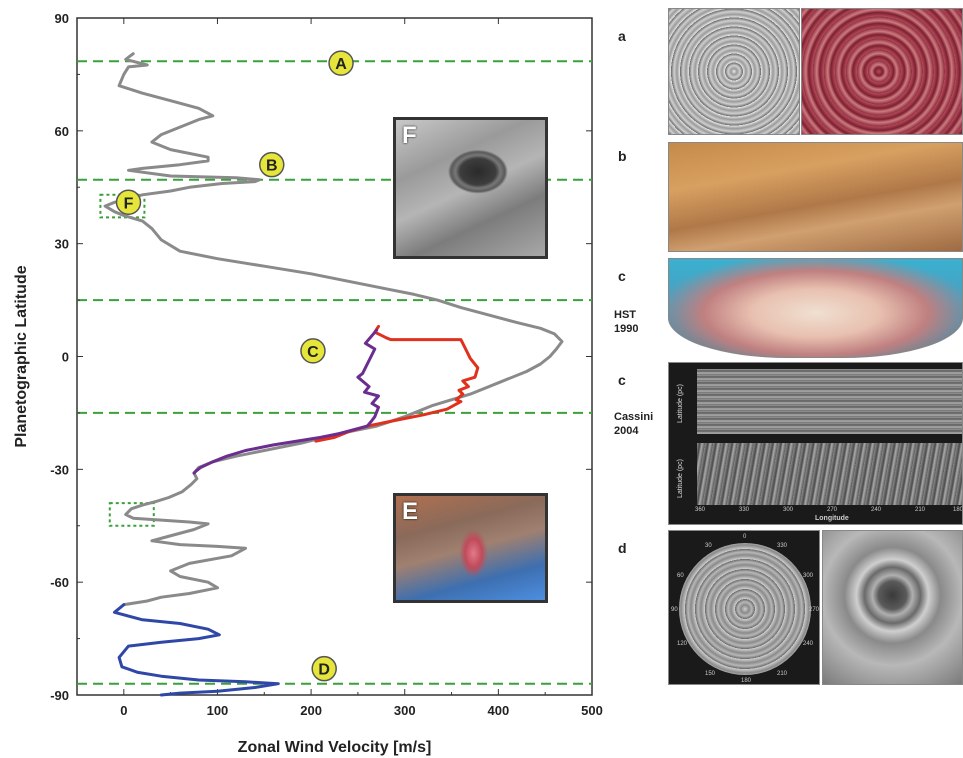 The height and width of the screenshot is (758, 963). What do you see at coordinates (832, 518) in the screenshot?
I see `strip-xlabel: Longitude` at bounding box center [832, 518].